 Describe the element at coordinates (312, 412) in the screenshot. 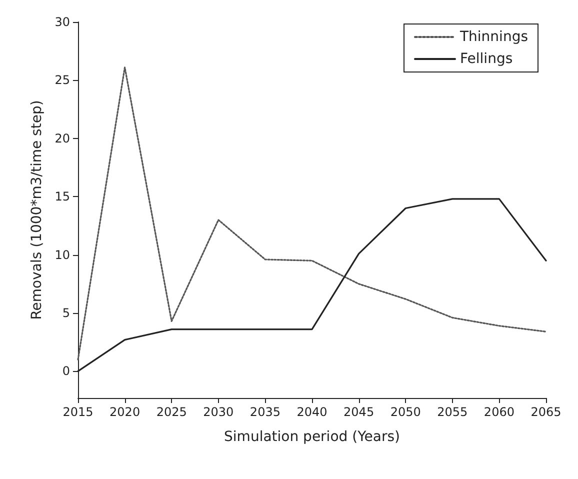

I see `x-tick-label: 2040` at that location.